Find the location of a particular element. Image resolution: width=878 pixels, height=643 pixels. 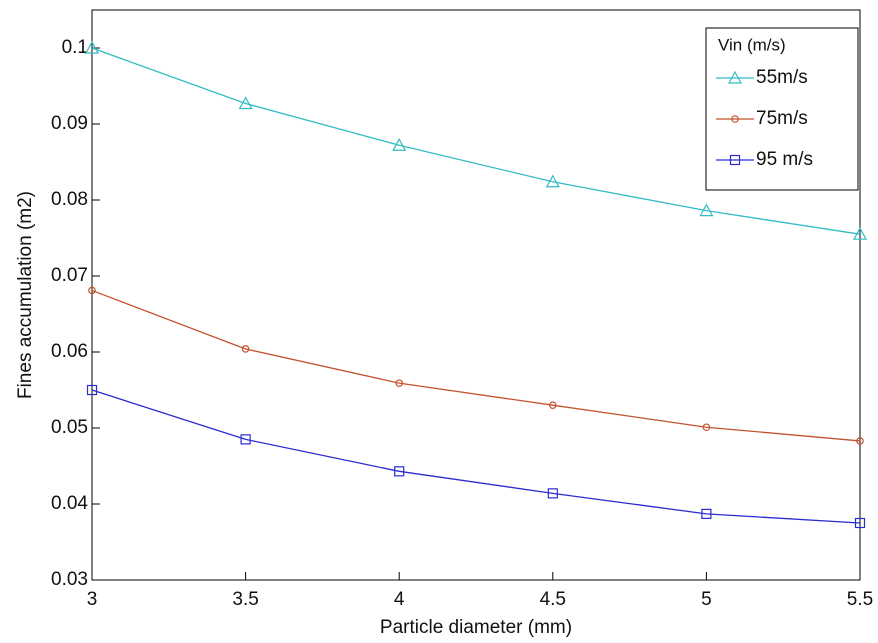

legend-title: Vin (m/s) is located at coordinates (752, 44).